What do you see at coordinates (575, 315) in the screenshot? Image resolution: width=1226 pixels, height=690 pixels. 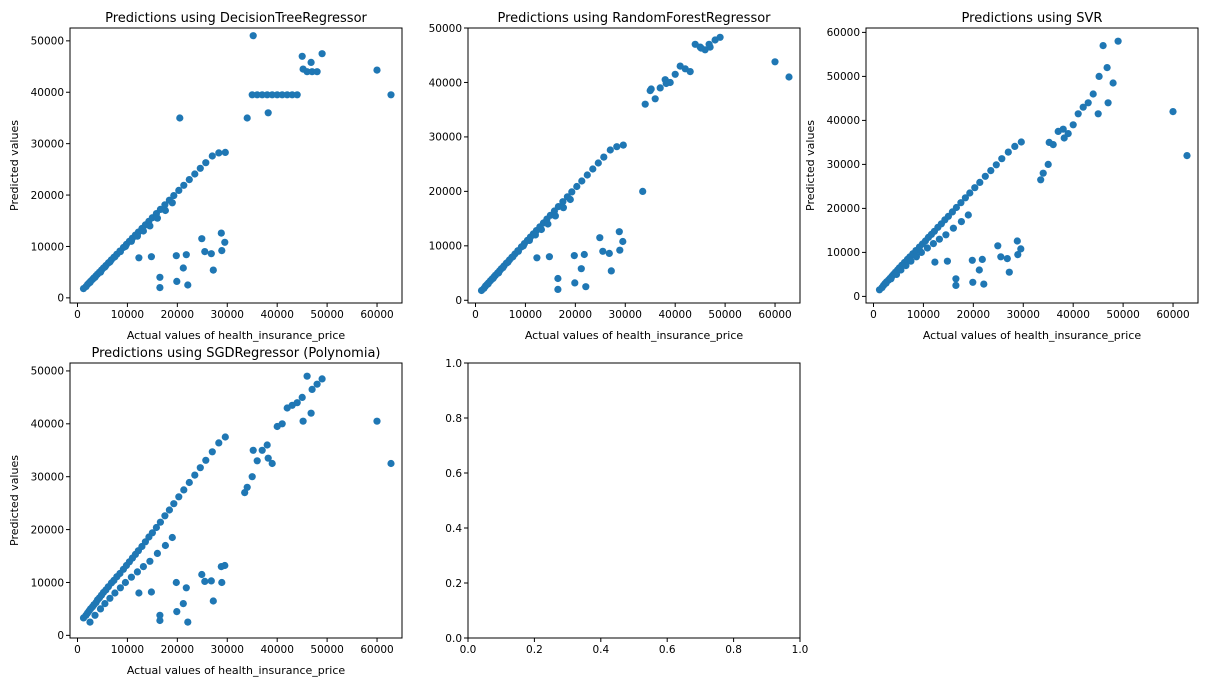 I see `x-tick-label: 20000` at bounding box center [575, 315].